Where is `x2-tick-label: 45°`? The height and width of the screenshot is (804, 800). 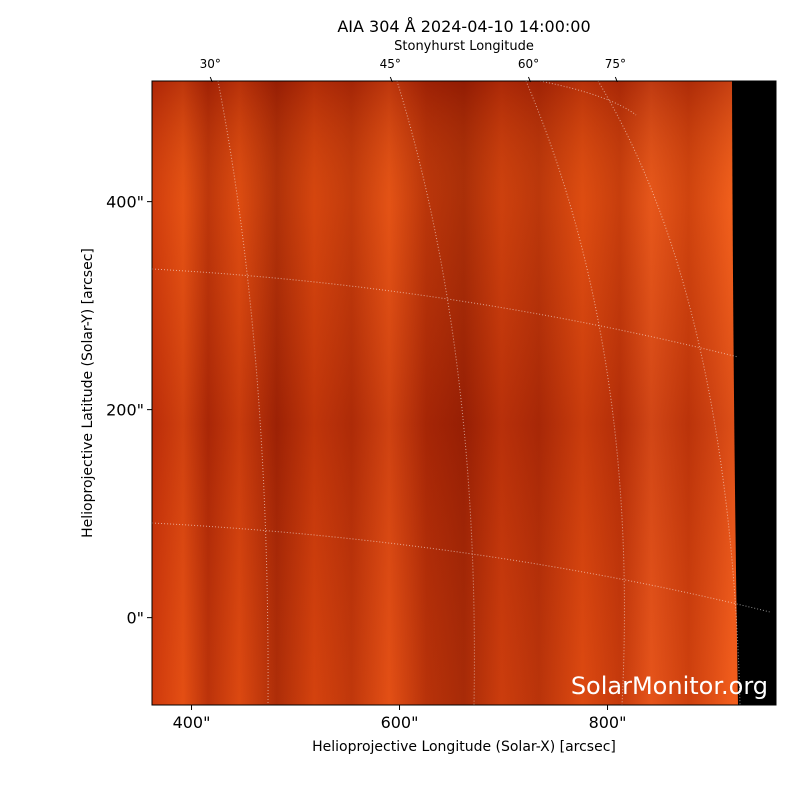 x2-tick-label: 45° is located at coordinates (390, 64).